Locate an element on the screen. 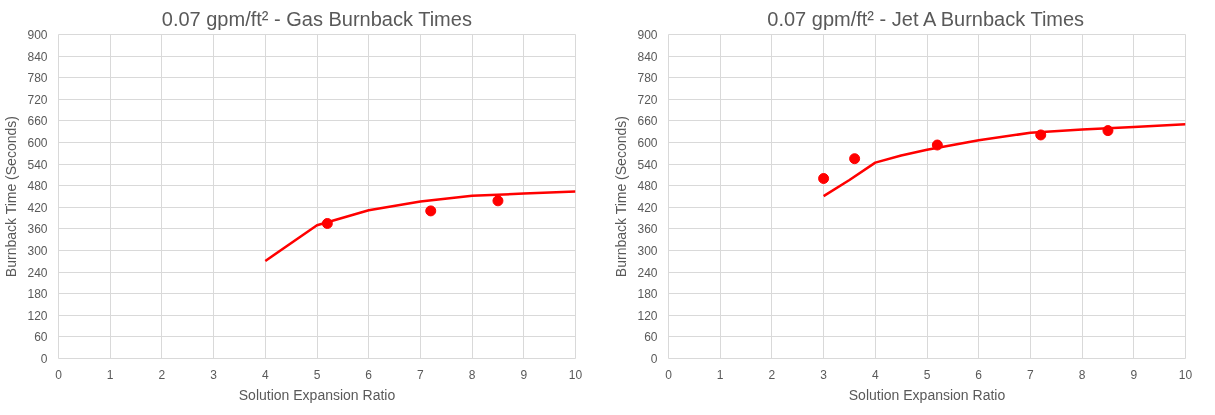 The height and width of the screenshot is (415, 1215). chart-title: 0.07 gpm/ft² - Gas Burnback Times is located at coordinates (316, 18).